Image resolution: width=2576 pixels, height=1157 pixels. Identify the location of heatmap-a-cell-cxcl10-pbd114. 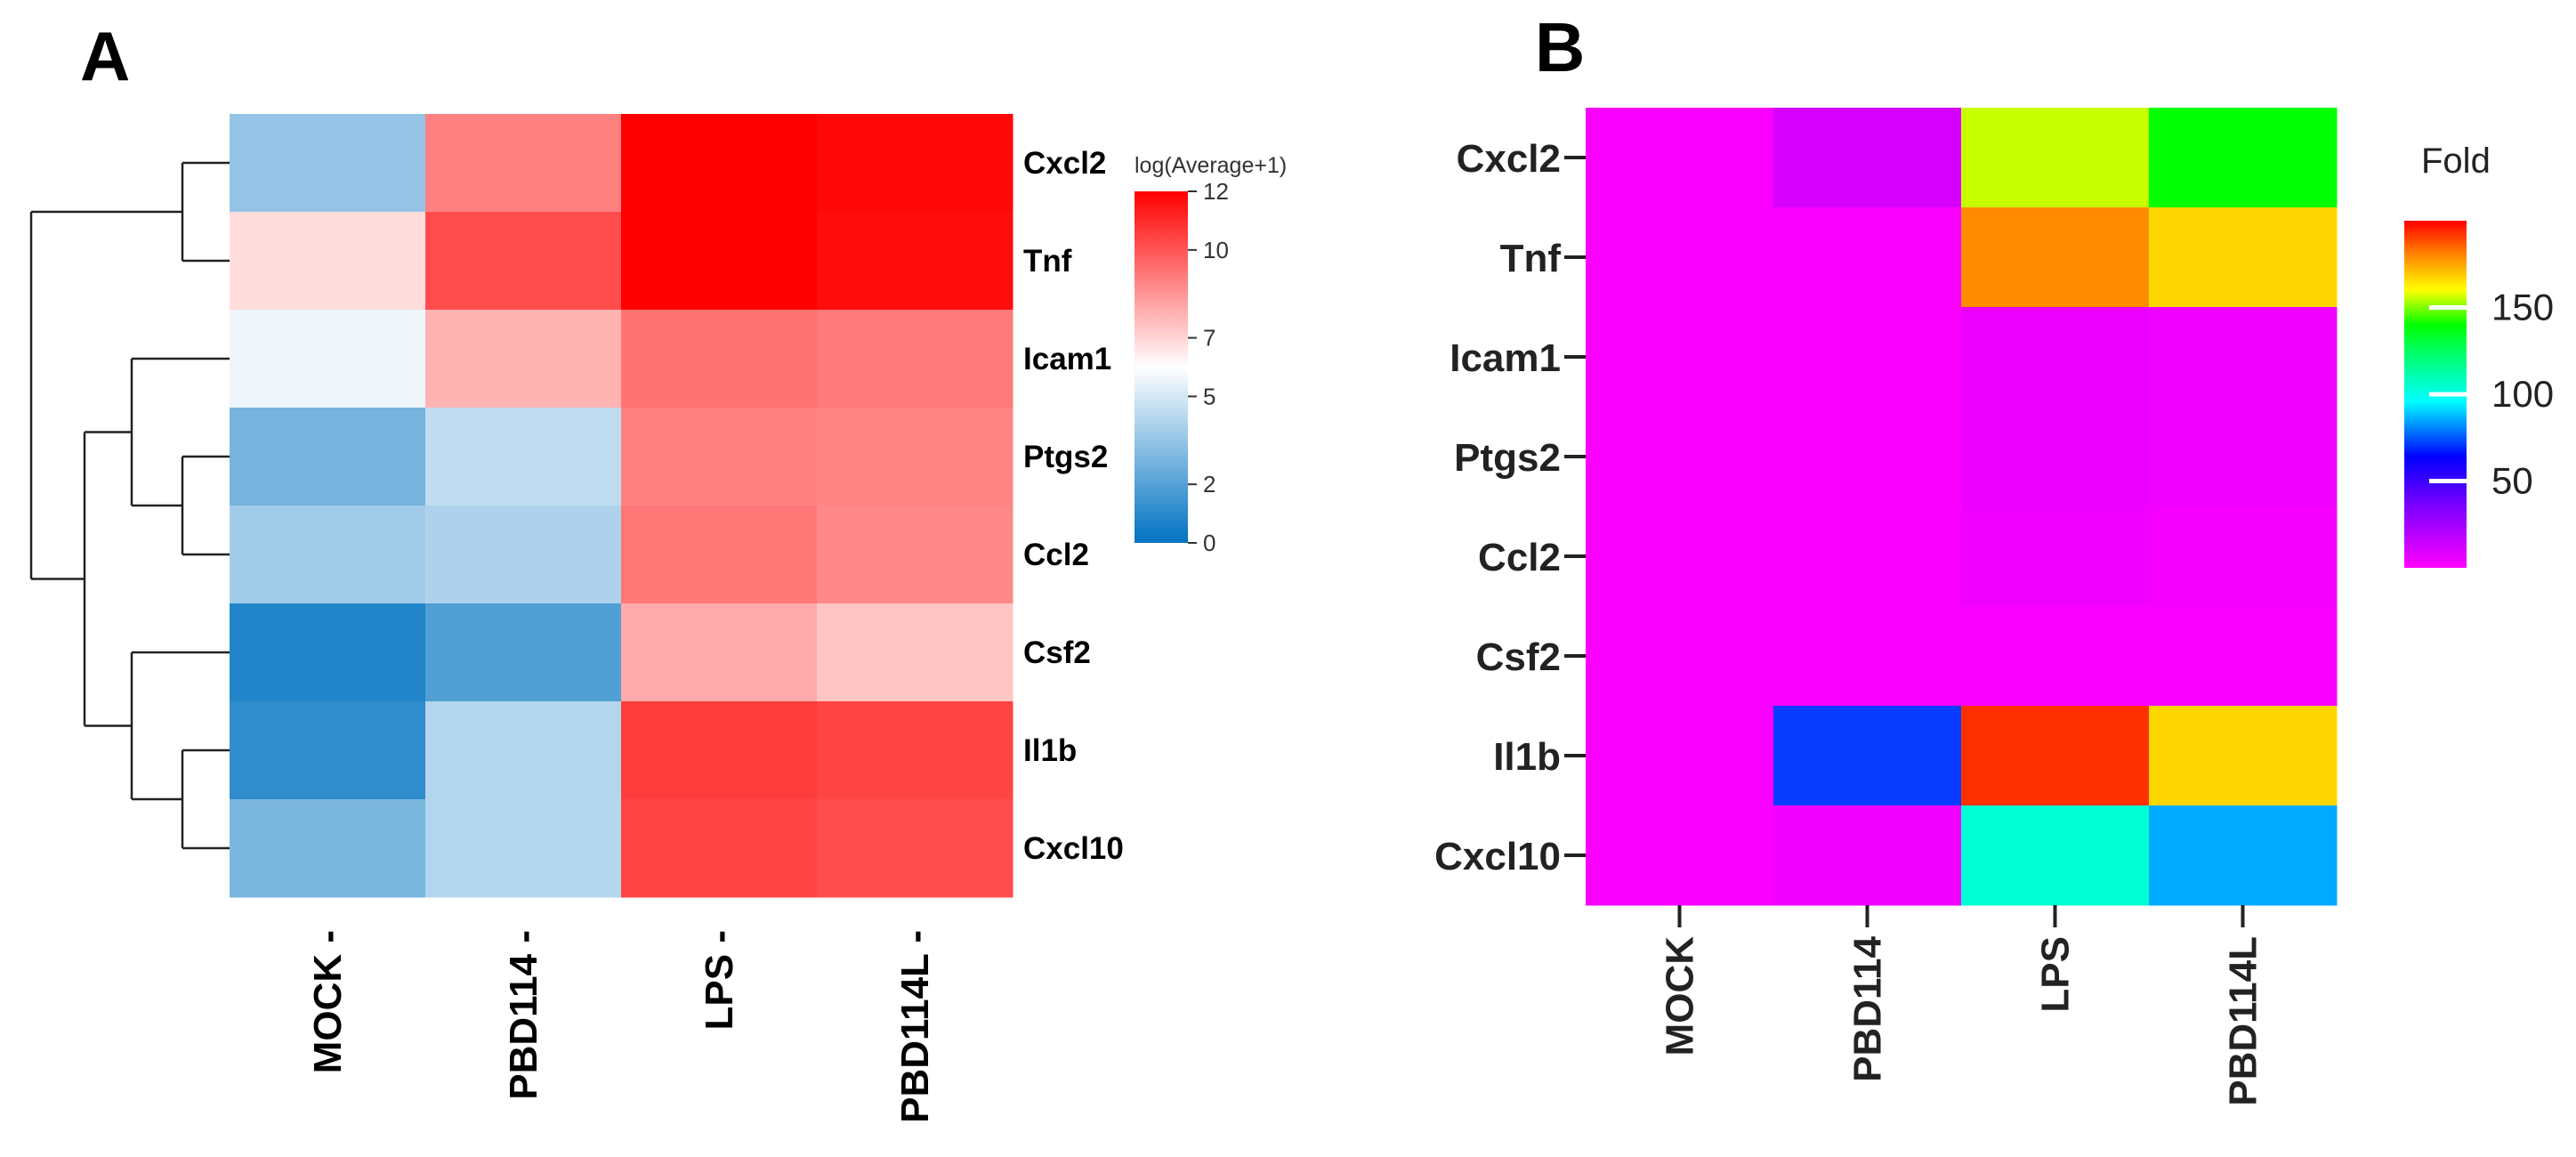
(523, 848).